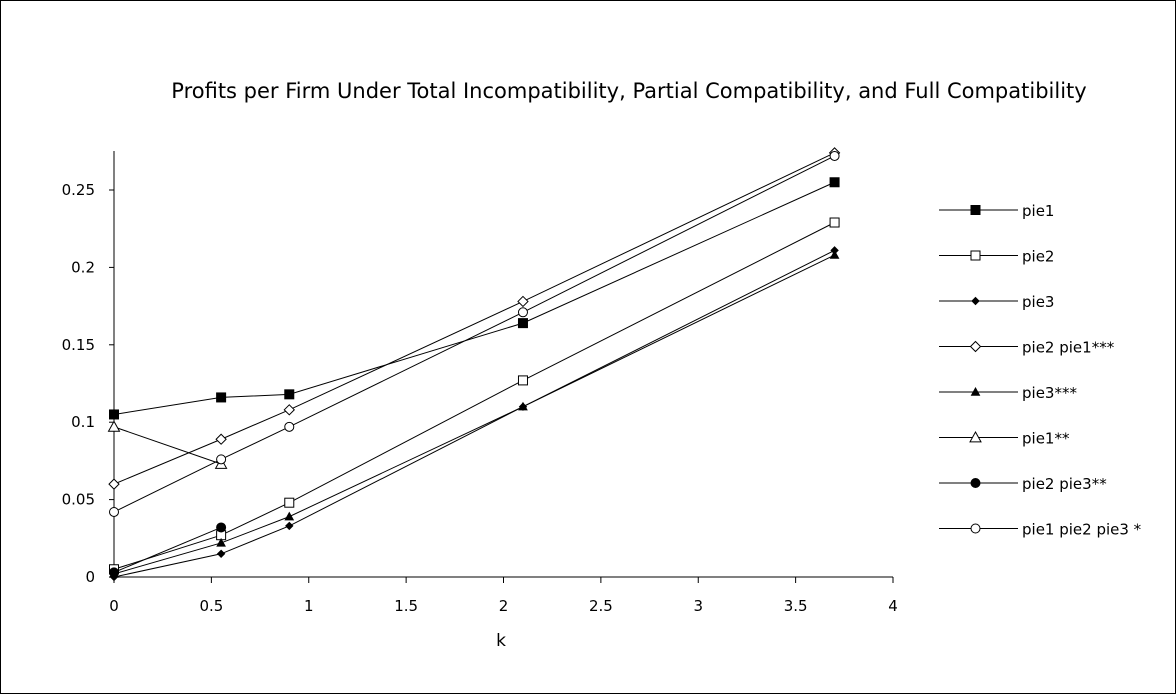  Describe the element at coordinates (83, 422) in the screenshot. I see `y-tick-label: 0.1` at that location.